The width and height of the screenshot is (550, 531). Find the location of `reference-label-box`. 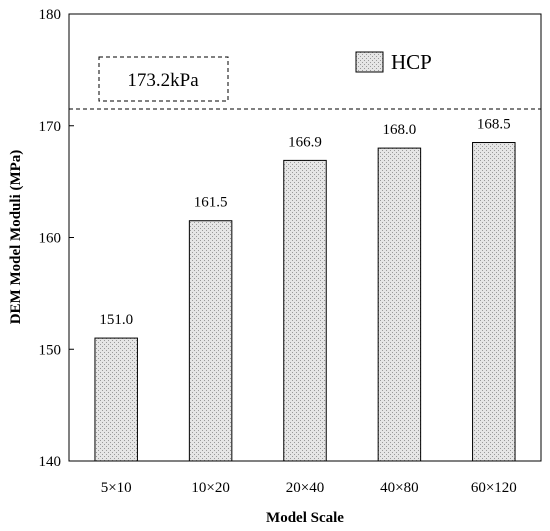

reference-label-box is located at coordinates (163, 79).